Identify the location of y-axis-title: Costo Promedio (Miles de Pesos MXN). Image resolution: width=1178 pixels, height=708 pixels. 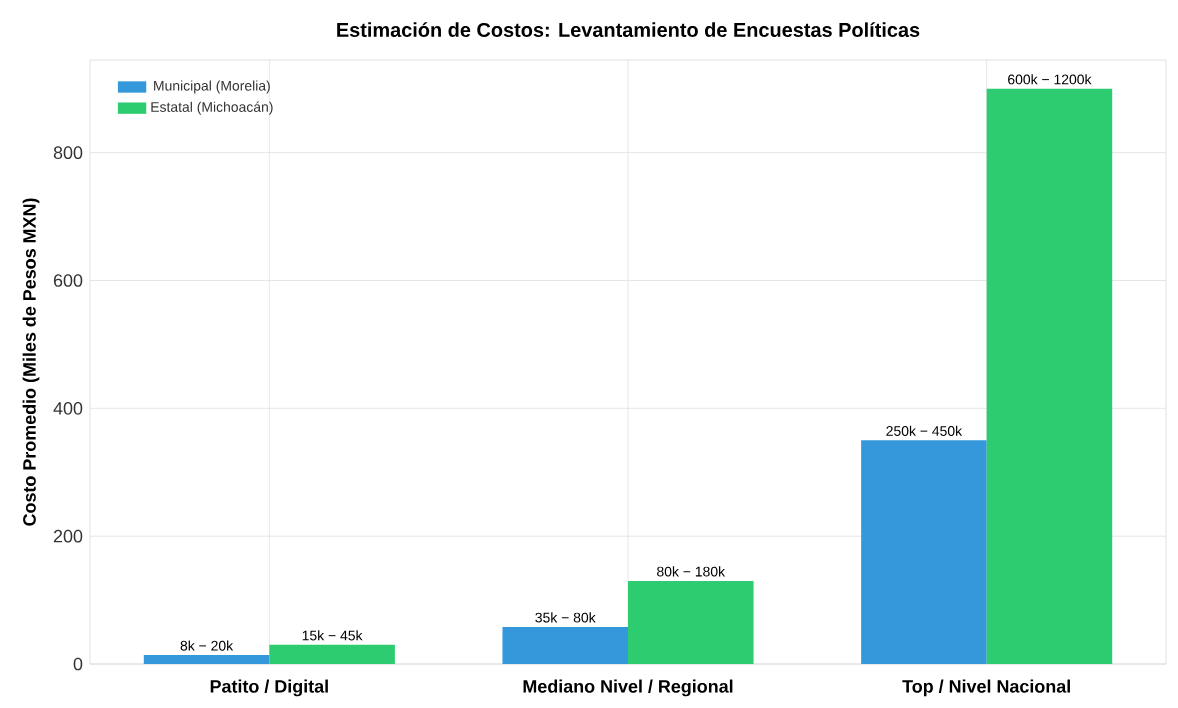
(31, 362).